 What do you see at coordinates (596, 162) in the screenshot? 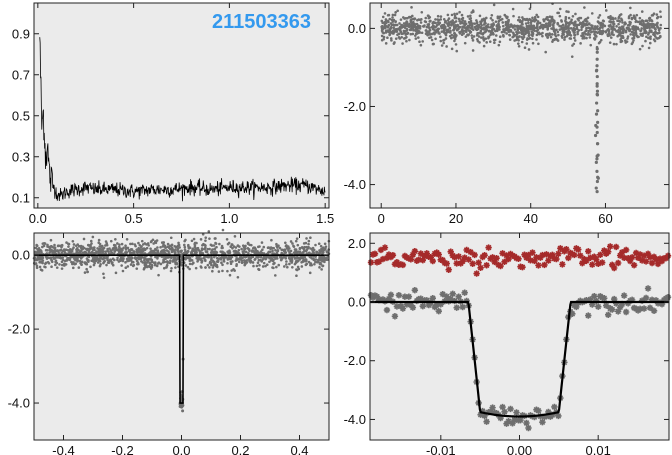
I see `transit-point` at bounding box center [596, 162].